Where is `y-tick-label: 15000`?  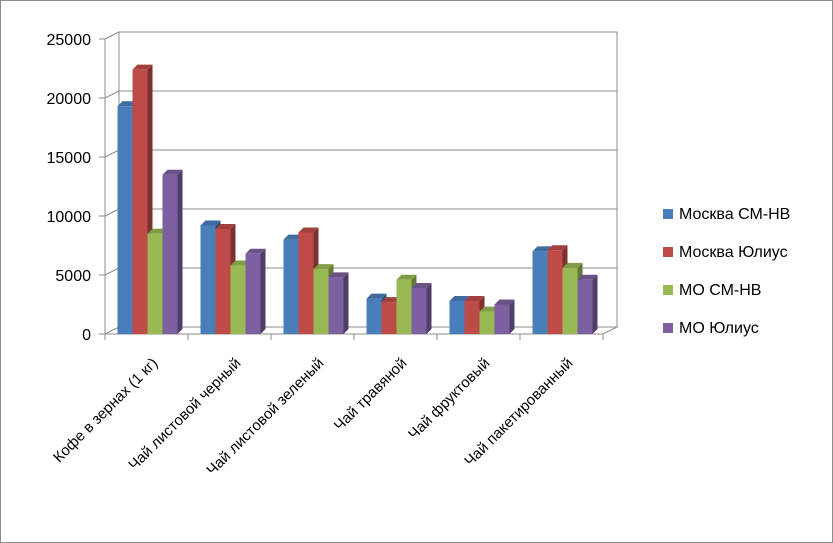 y-tick-label: 15000 is located at coordinates (69, 158).